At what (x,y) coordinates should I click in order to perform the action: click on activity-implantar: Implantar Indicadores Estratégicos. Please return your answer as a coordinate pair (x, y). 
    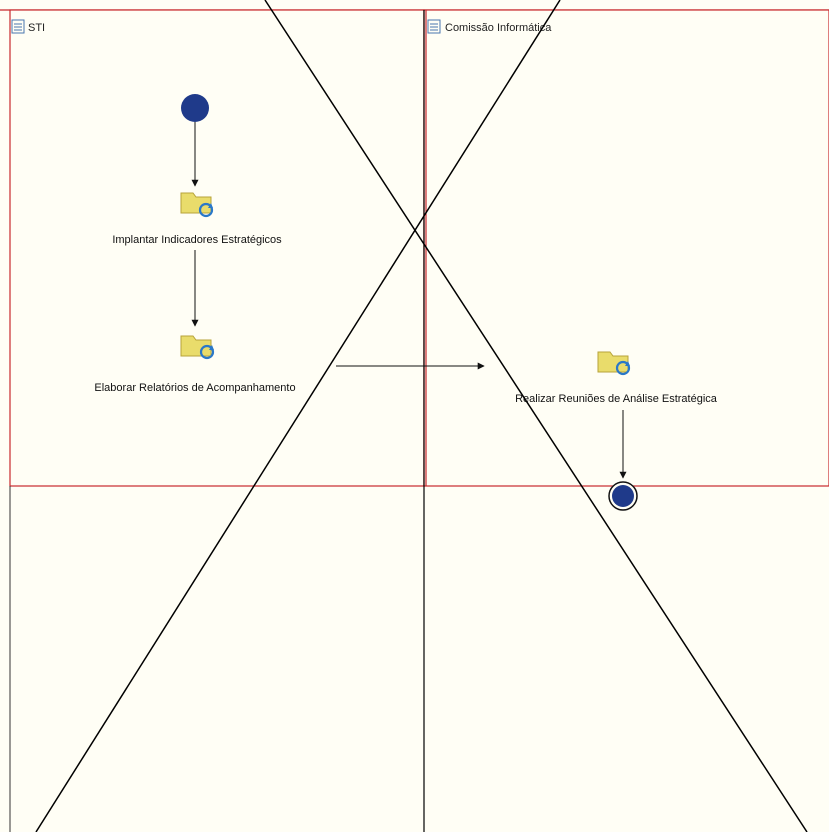
    Looking at the image, I should click on (197, 219).